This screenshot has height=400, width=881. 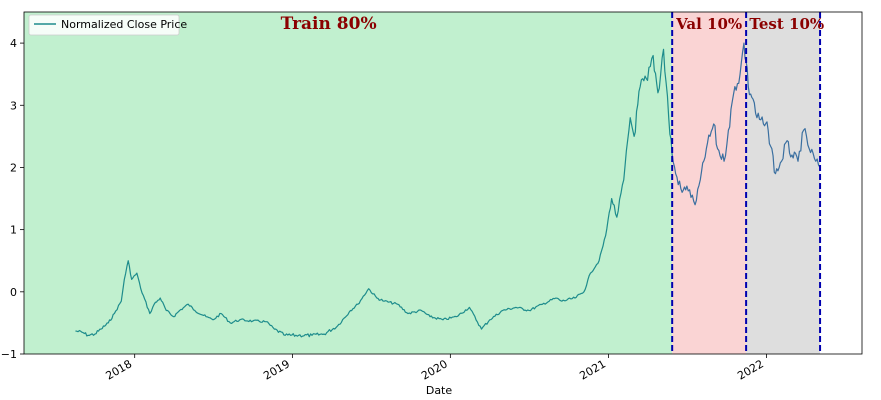 What do you see at coordinates (124, 24) in the screenshot?
I see `legend-entry-label: Normalized Close Price` at bounding box center [124, 24].